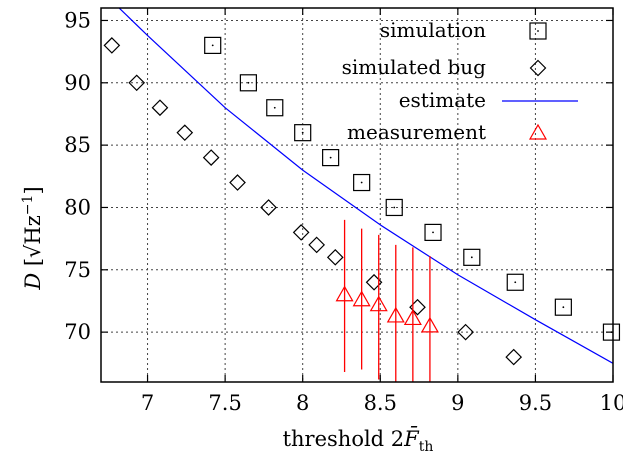 Image resolution: width=623 pixels, height=456 pixels. I want to click on legend-label: simulation, so click(433, 30).